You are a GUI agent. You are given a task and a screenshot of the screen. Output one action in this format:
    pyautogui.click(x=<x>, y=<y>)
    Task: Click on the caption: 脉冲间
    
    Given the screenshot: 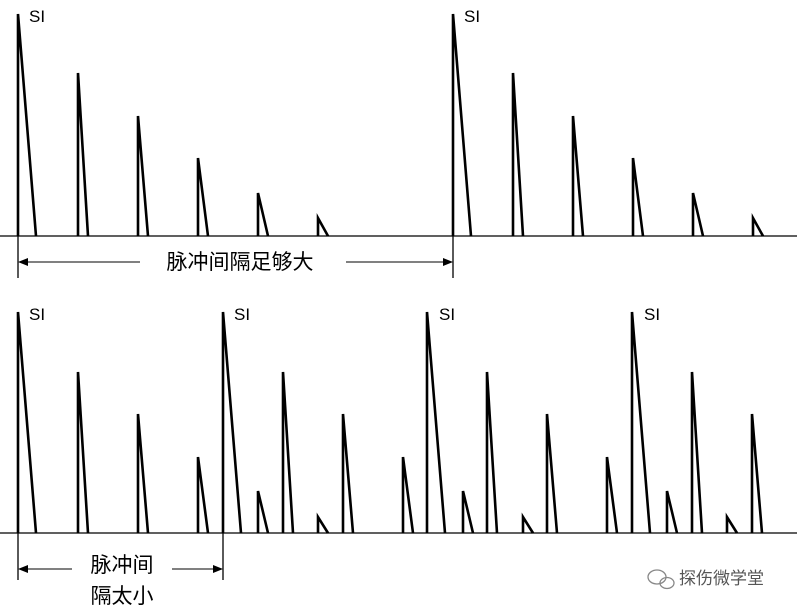 What is the action you would take?
    pyautogui.click(x=122, y=565)
    